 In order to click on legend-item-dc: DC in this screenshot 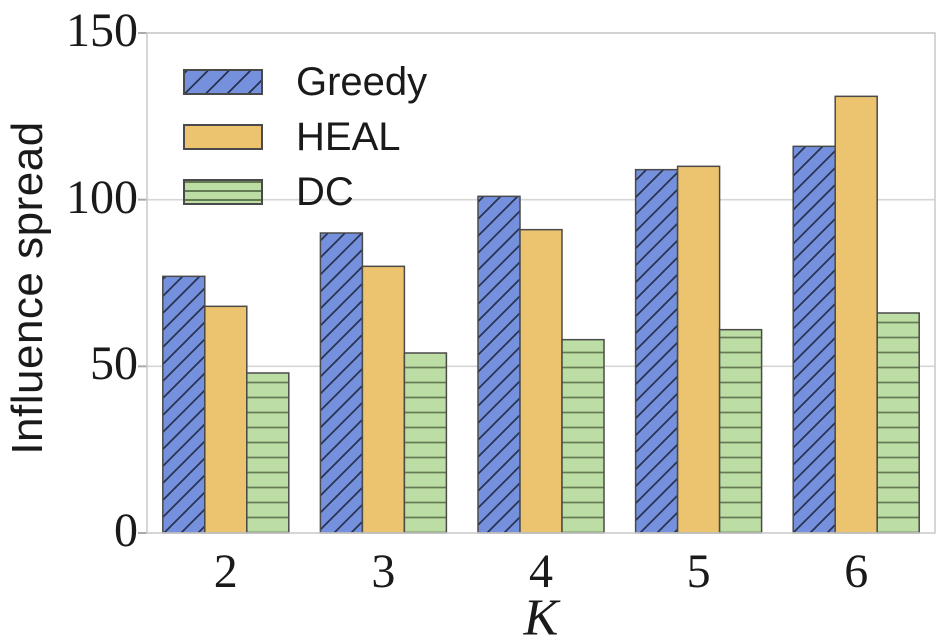, I will do `click(305, 192)`.